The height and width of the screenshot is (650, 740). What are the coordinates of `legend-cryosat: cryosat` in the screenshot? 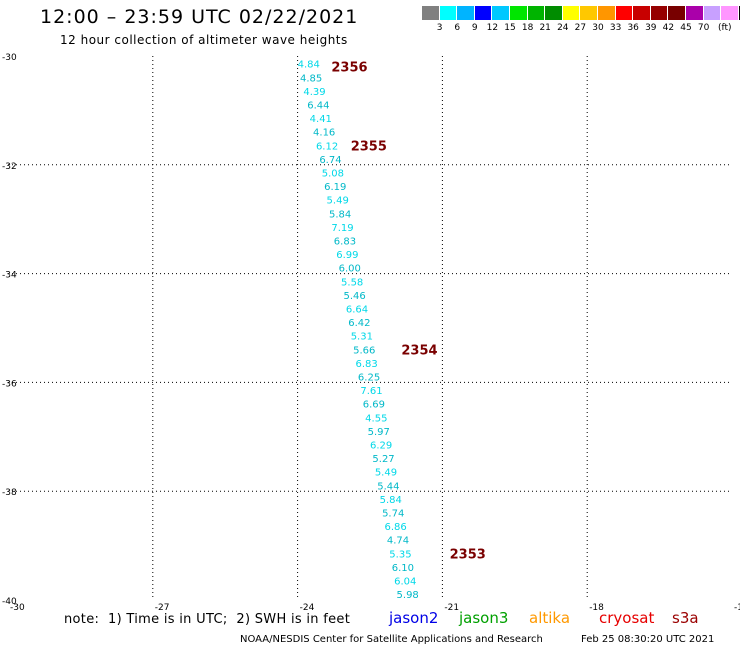 It's located at (627, 618).